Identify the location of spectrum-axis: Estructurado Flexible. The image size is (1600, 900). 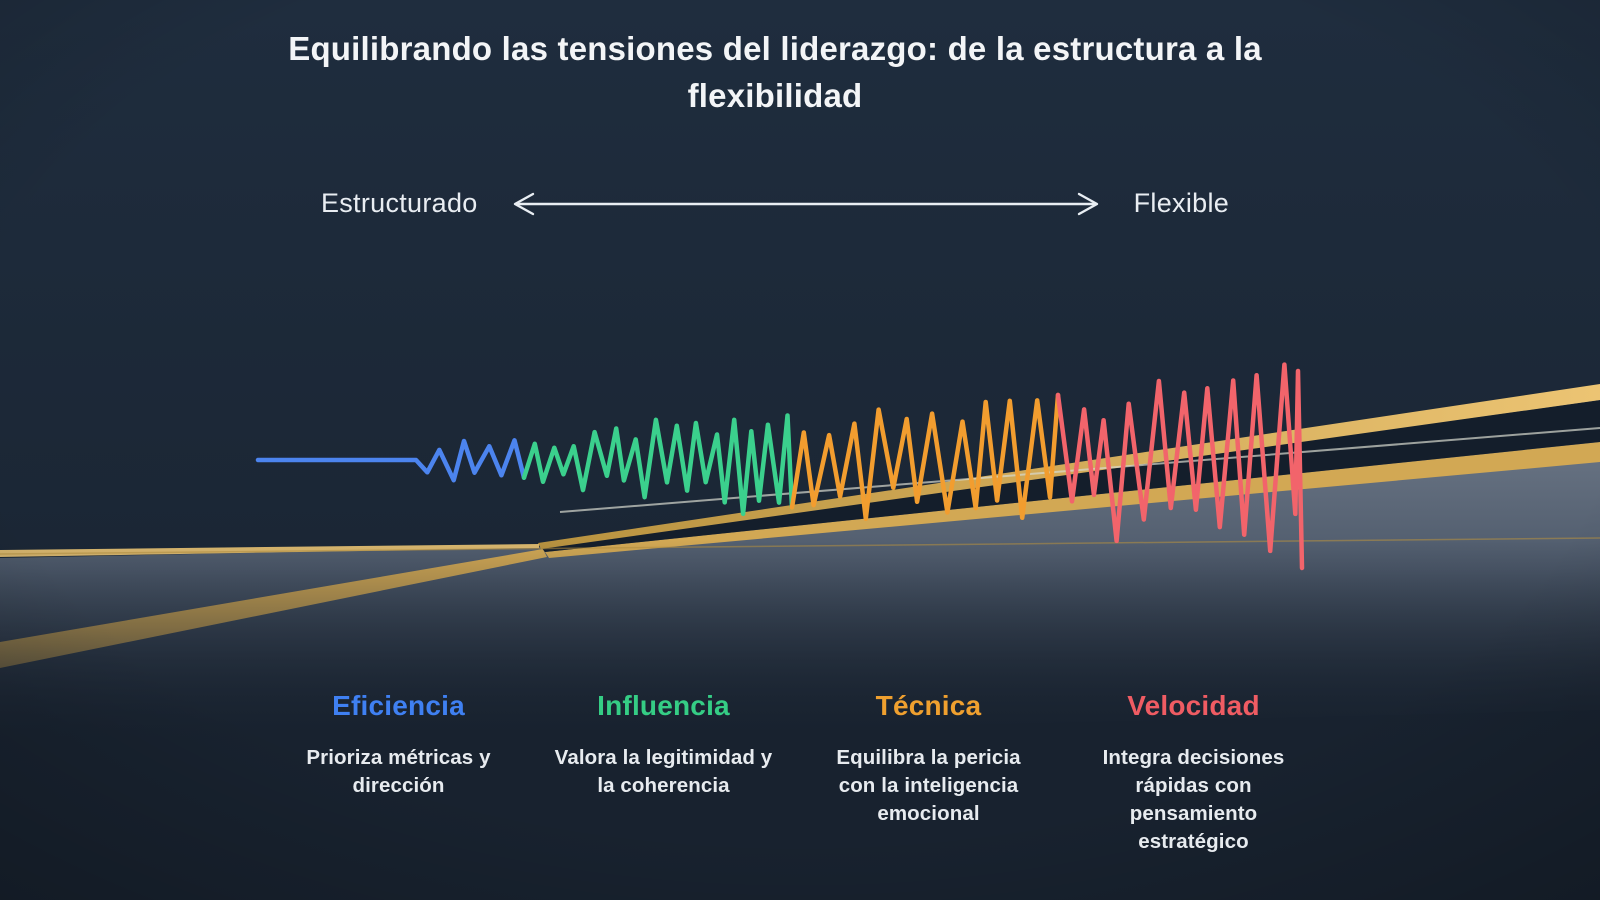
(775, 203).